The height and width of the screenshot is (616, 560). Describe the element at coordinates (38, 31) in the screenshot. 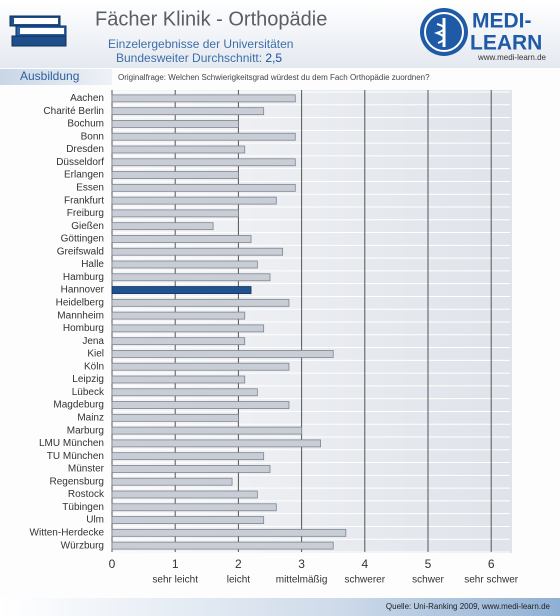

I see `book-icon` at that location.